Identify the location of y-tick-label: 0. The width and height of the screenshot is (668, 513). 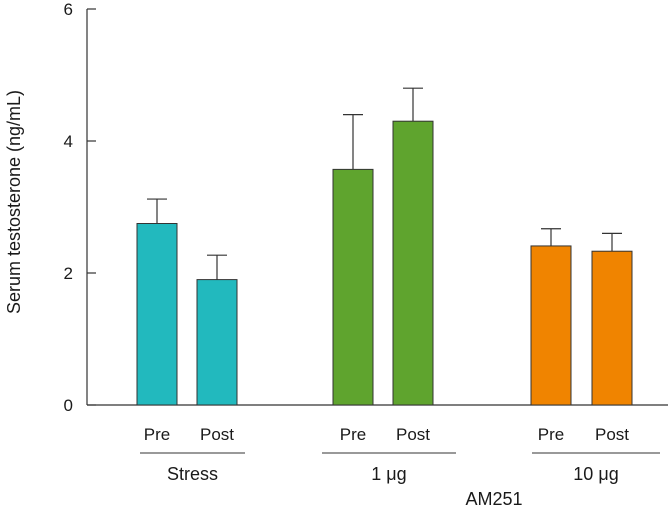
(68, 405).